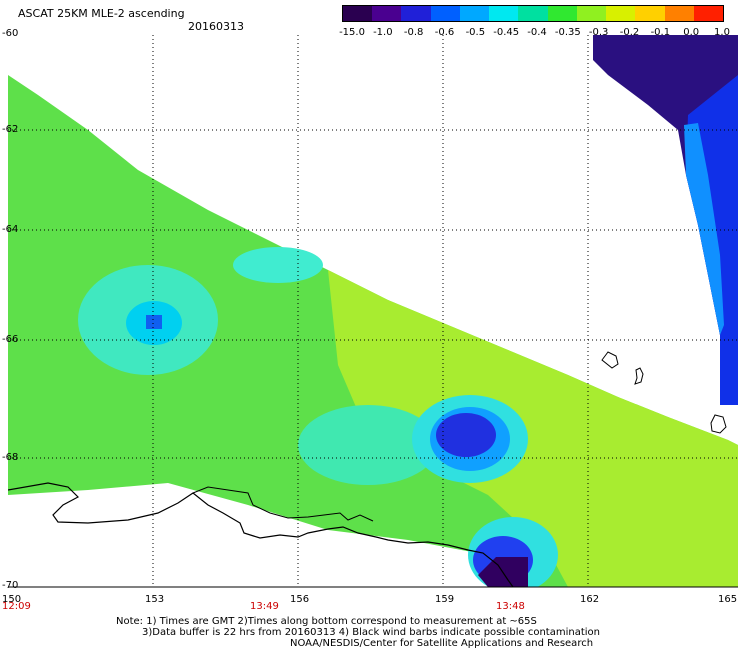  What do you see at coordinates (154, 322) in the screenshot?
I see `blue-spot-west` at bounding box center [154, 322].